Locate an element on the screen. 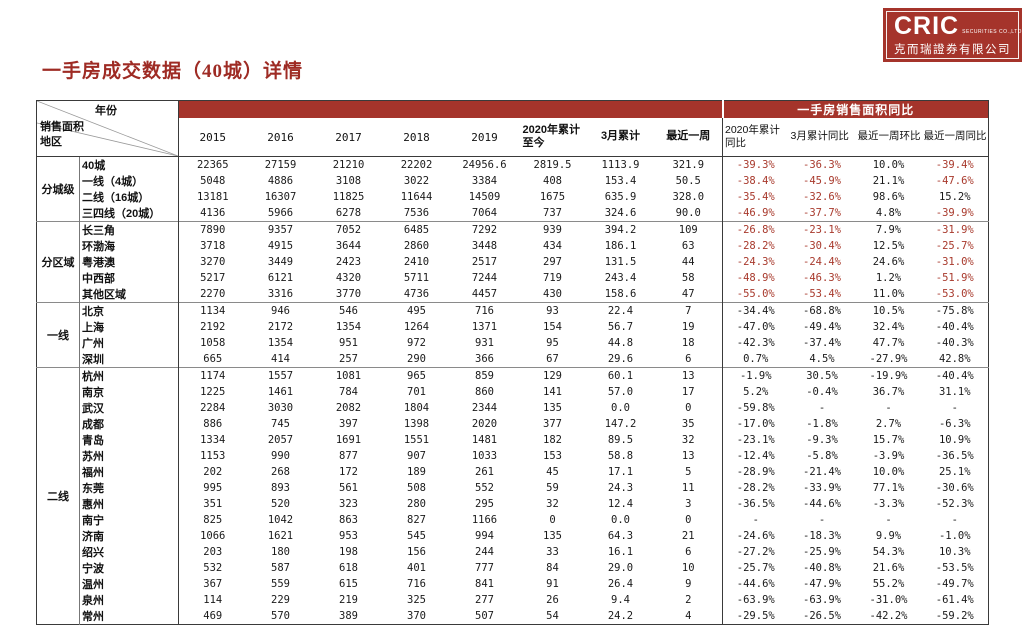 This screenshot has height=625, width=1024. value-cell: 877 is located at coordinates (348, 456).